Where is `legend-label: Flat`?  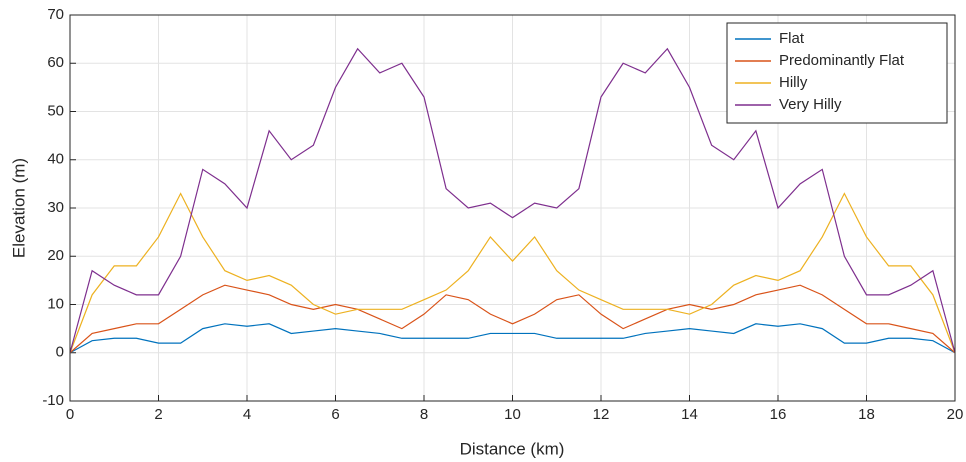
legend-label: Flat is located at coordinates (792, 38).